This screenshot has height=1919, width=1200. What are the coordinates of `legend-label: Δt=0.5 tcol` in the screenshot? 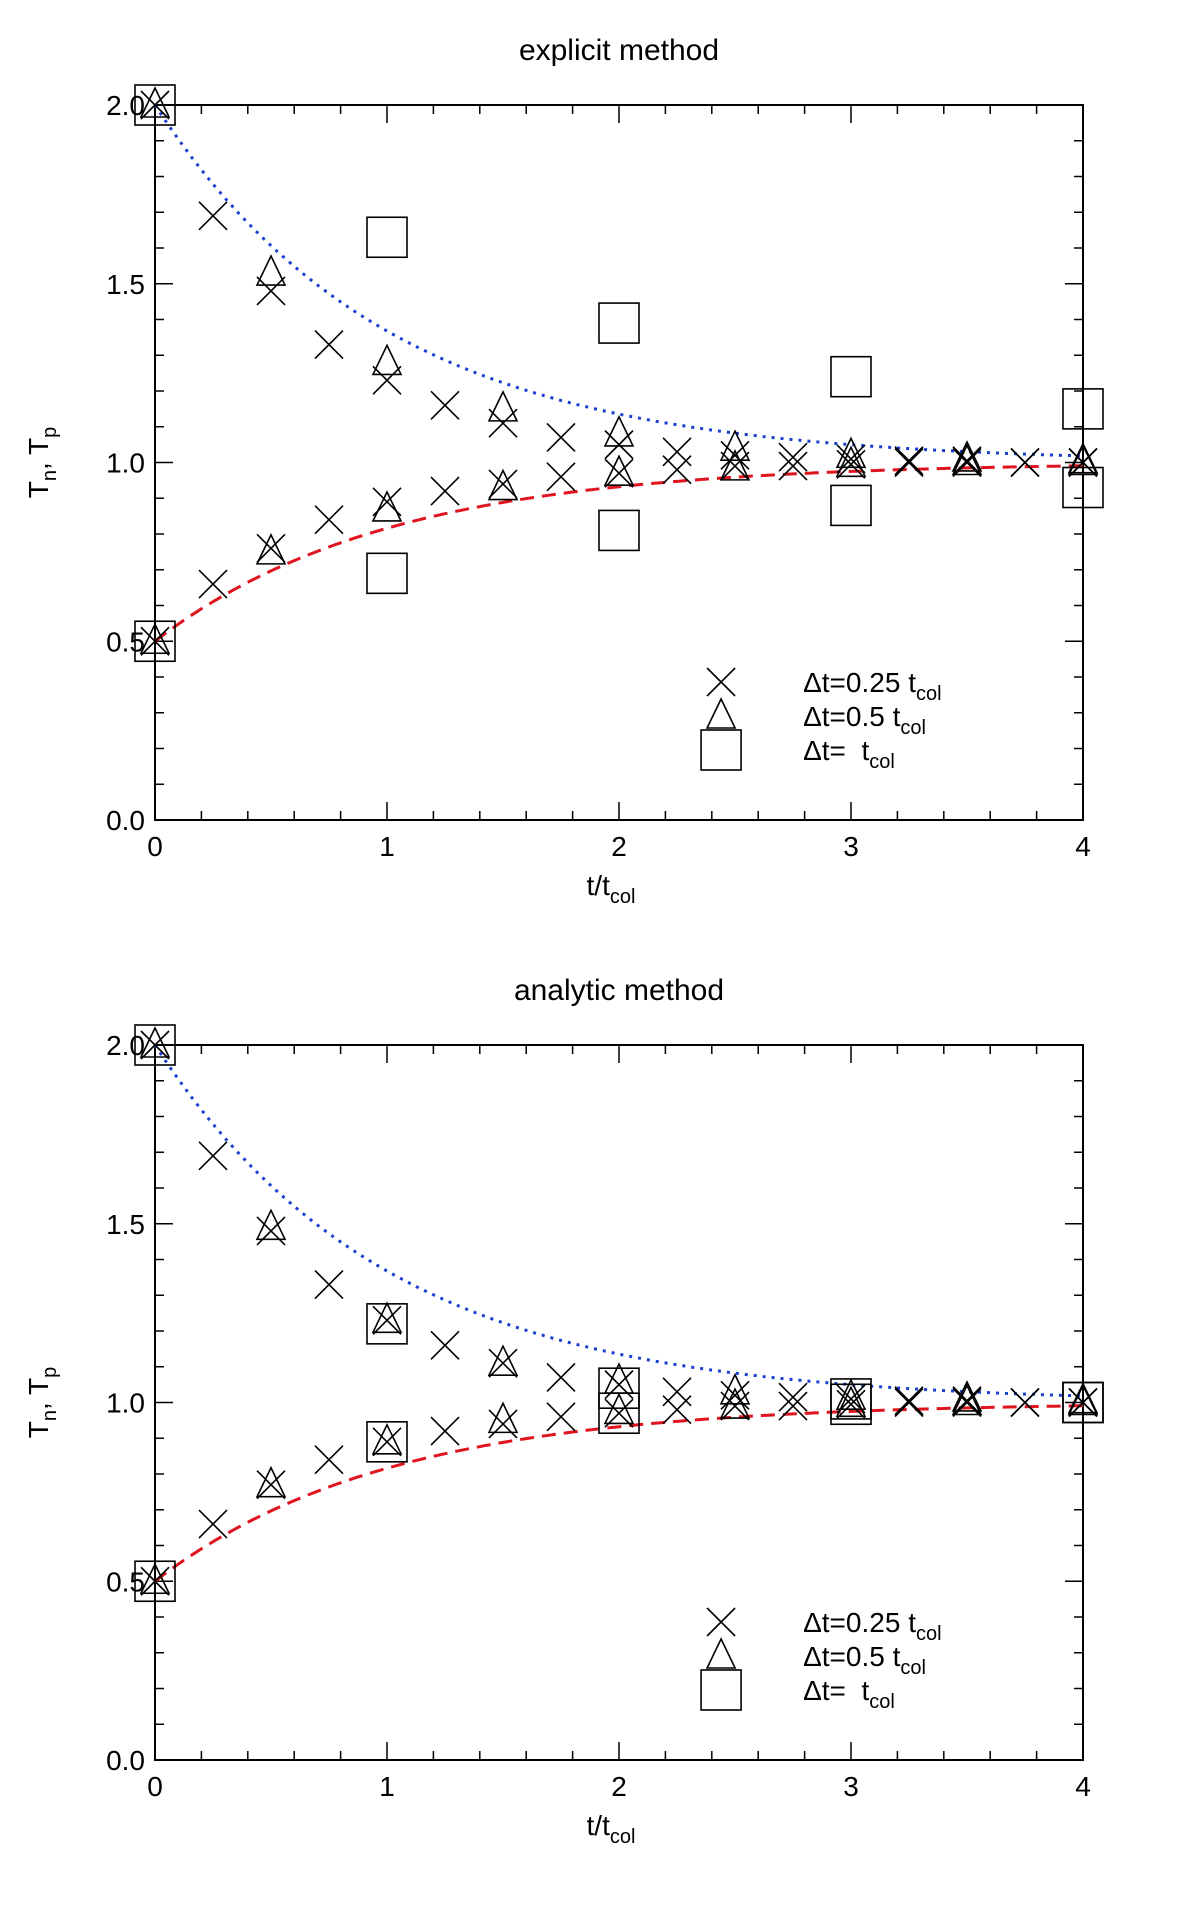 It's located at (864, 720).